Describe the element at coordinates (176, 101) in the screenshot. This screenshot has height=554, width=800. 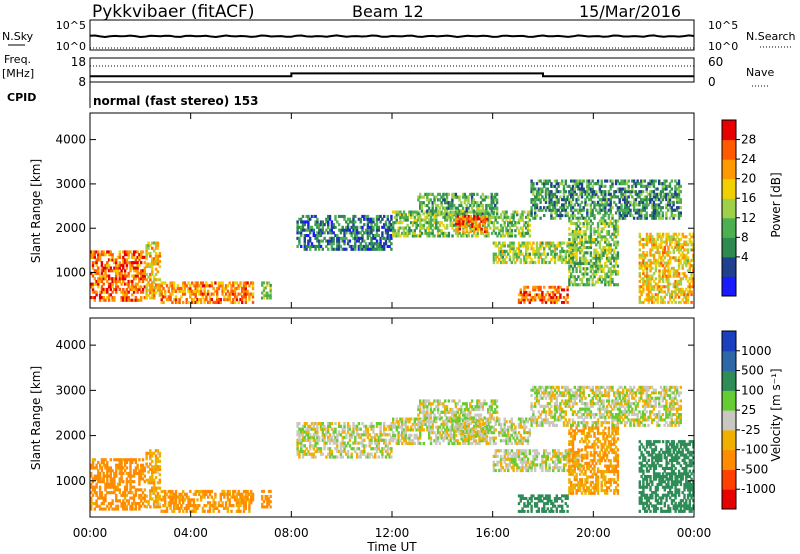
I see `cpid-text: normal (fast stereo) 153` at that location.